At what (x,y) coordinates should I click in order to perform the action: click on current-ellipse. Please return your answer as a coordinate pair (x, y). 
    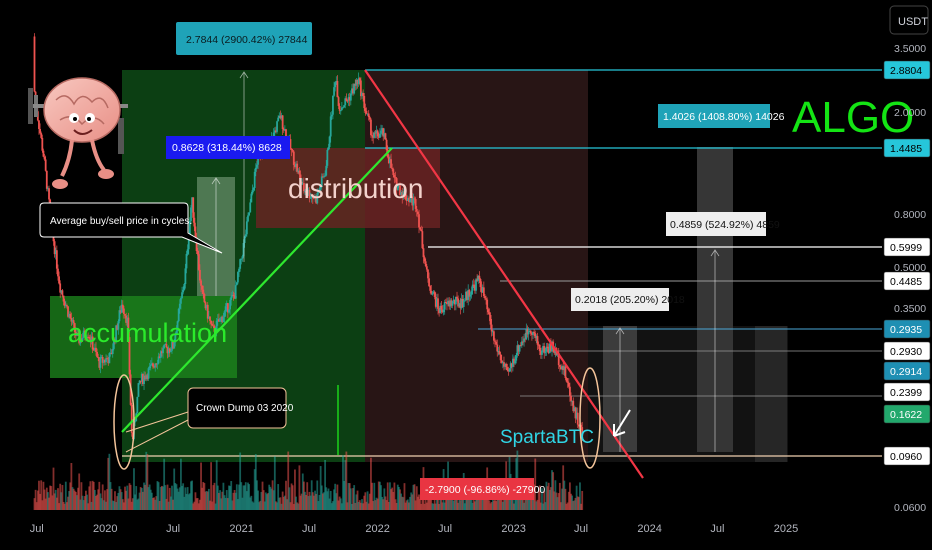
    Looking at the image, I should click on (590, 418).